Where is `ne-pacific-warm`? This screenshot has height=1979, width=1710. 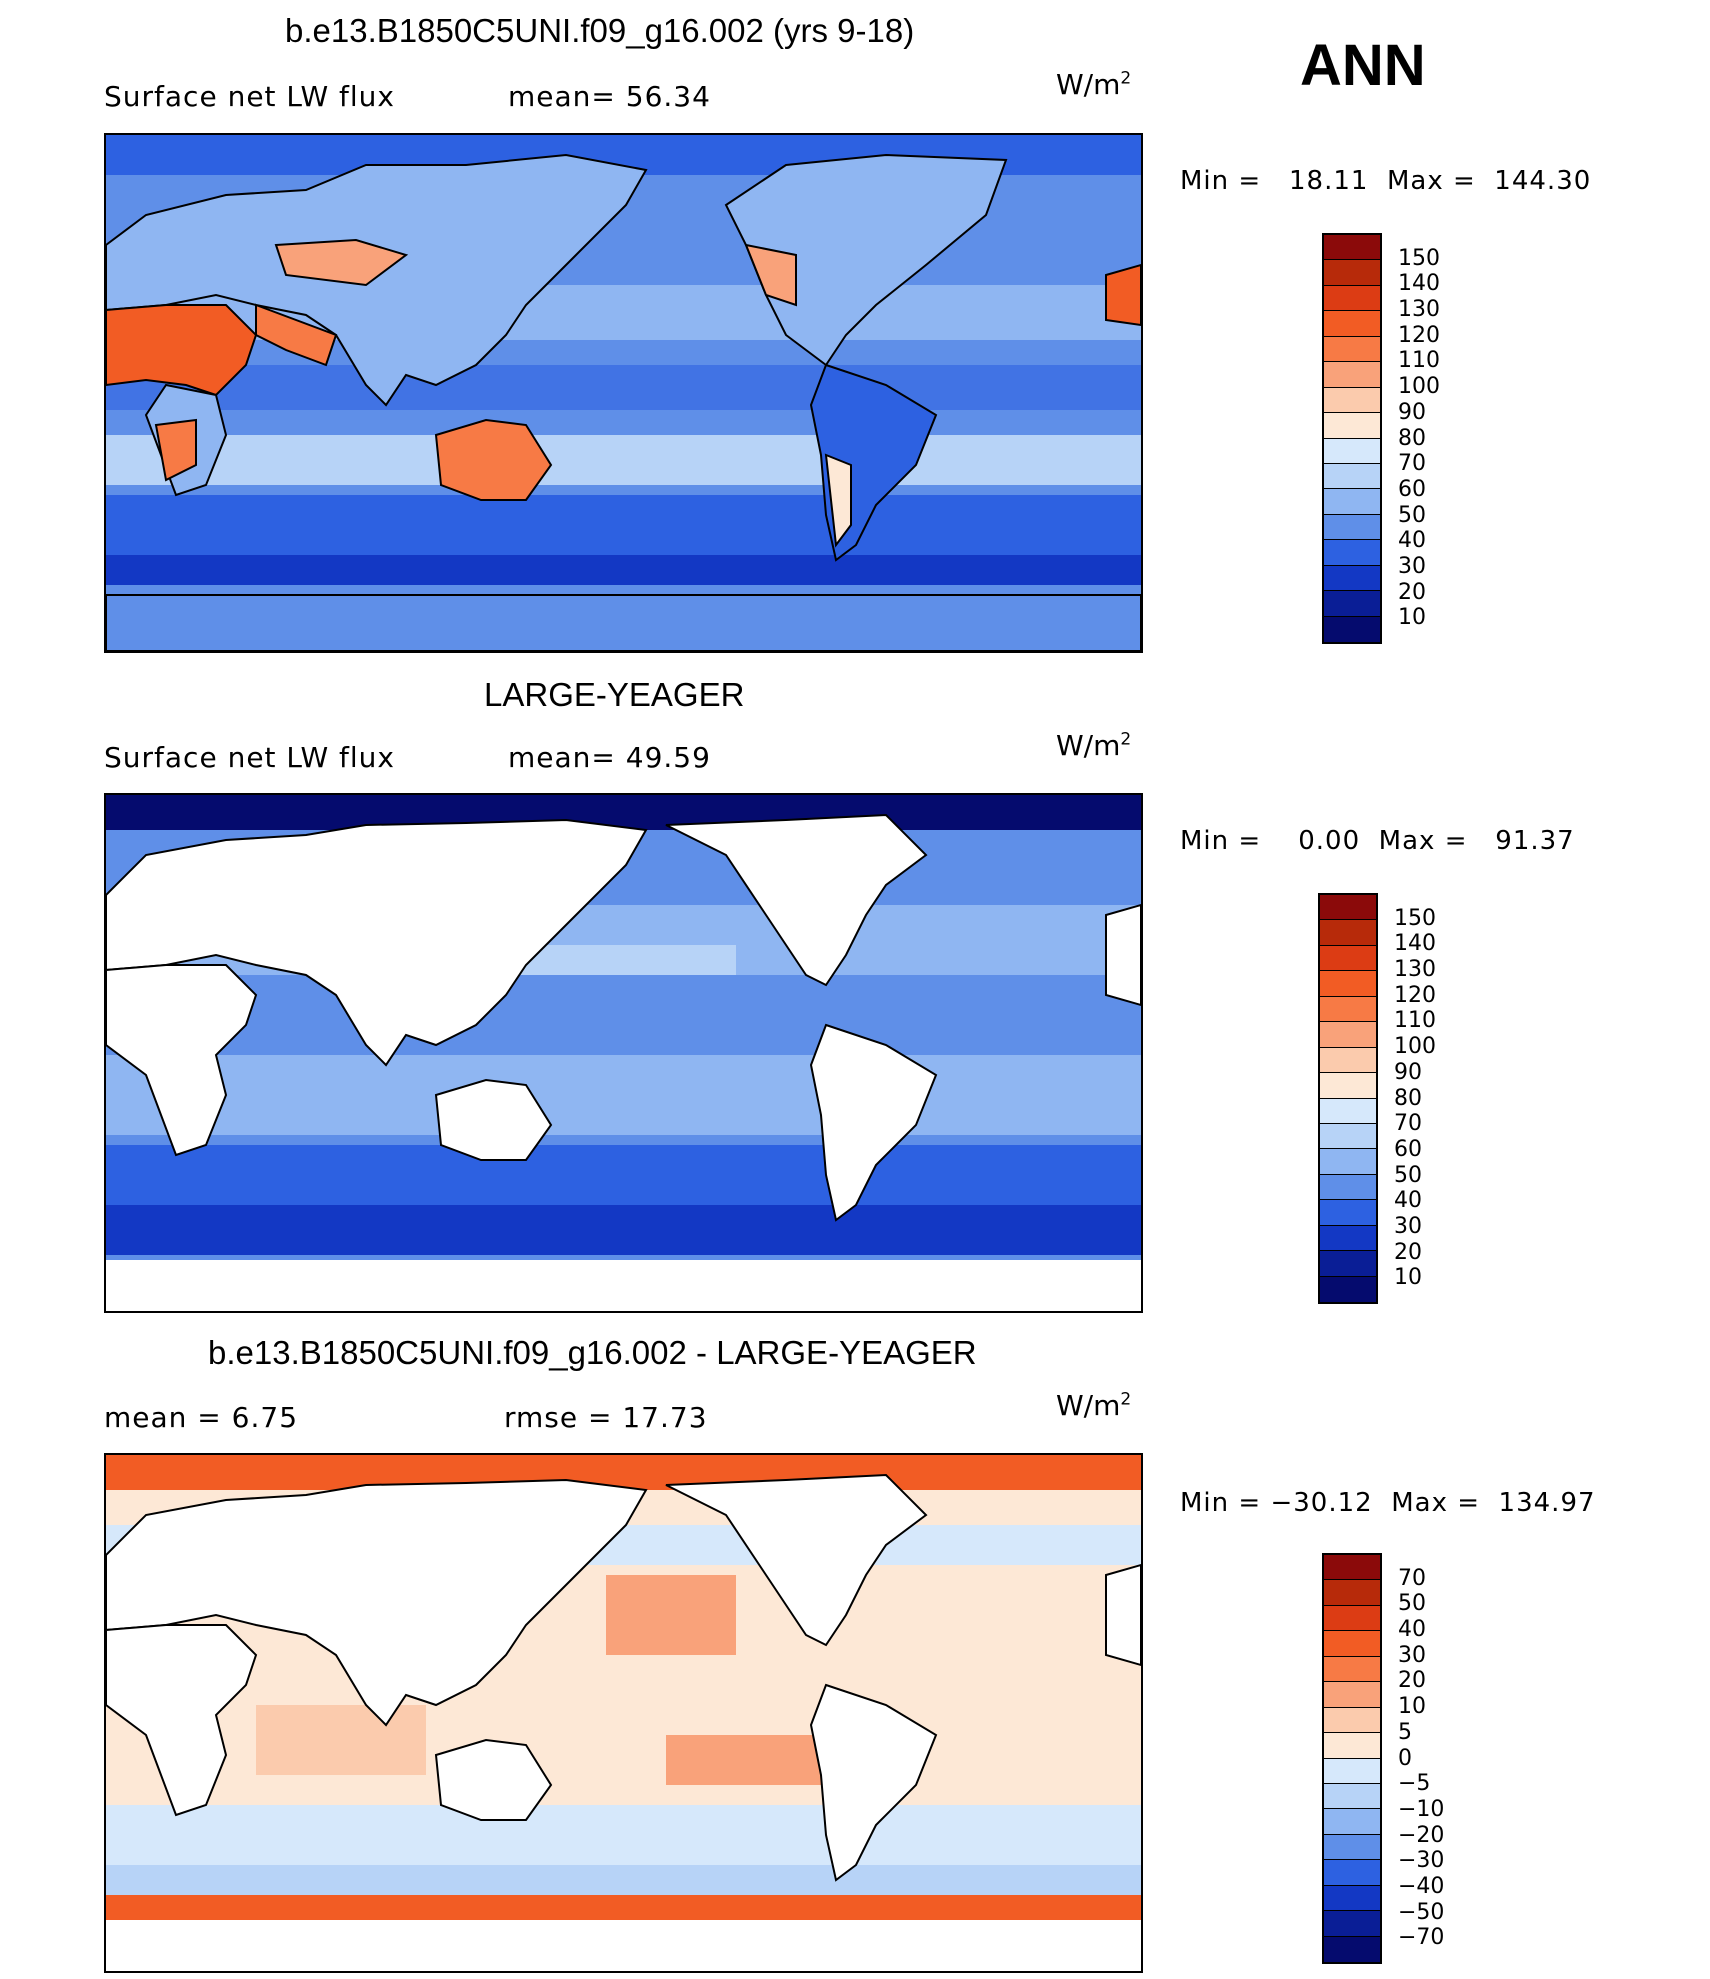 ne-pacific-warm is located at coordinates (671, 1615).